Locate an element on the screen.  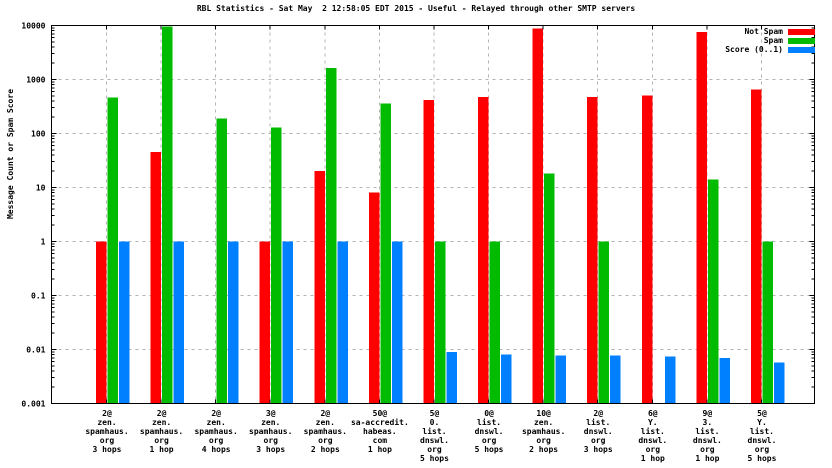
legend-label: Not Spam is located at coordinates (763, 31).